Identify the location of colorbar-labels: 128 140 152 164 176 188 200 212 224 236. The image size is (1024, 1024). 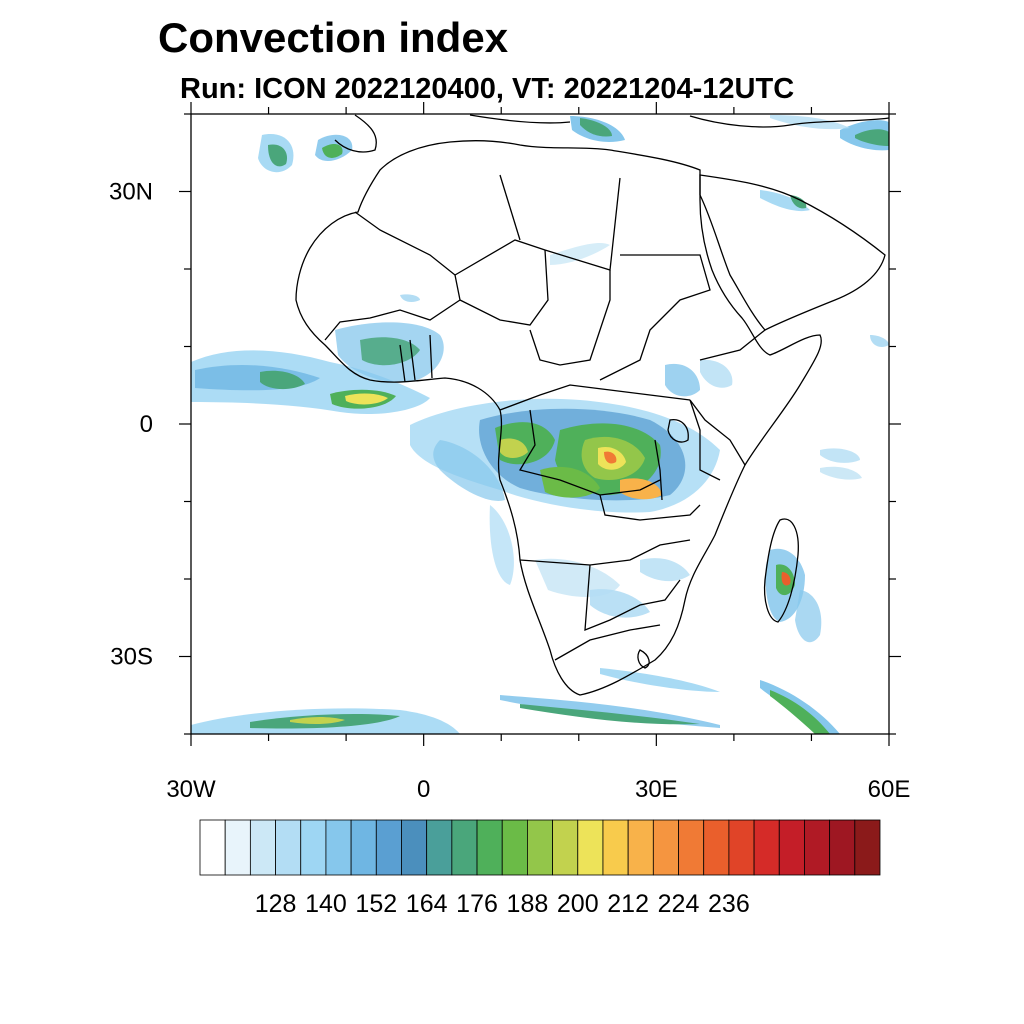
(502, 904).